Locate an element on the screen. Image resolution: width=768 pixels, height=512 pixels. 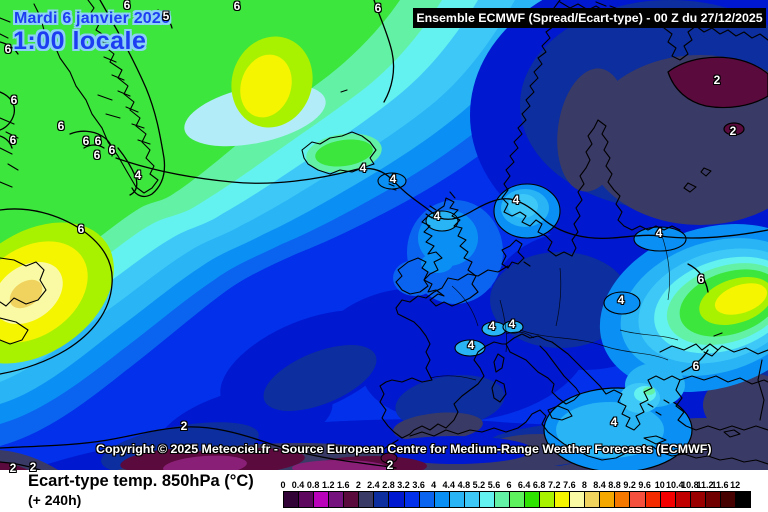
colorbar-tick: 3.2 is located at coordinates (403, 485).